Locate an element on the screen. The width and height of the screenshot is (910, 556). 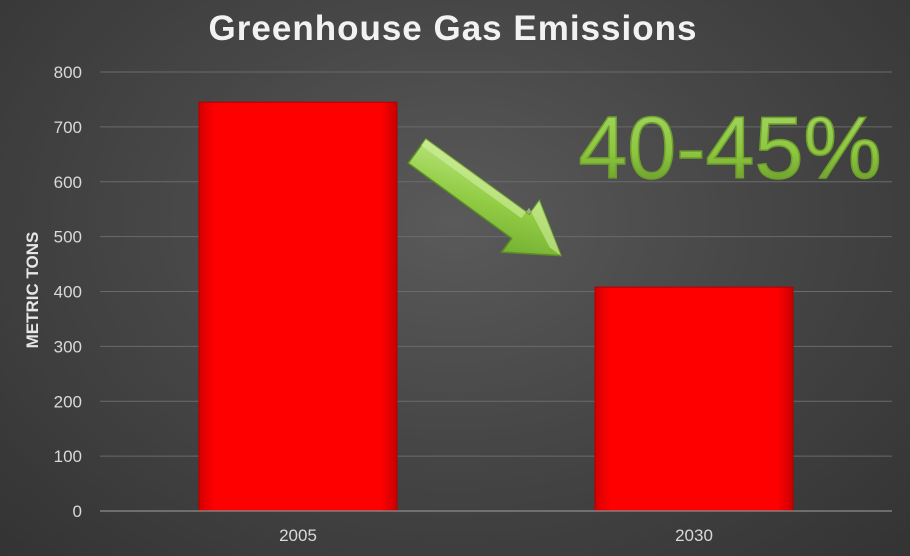
y-axis-label: METRIC TONS is located at coordinates (32, 290).